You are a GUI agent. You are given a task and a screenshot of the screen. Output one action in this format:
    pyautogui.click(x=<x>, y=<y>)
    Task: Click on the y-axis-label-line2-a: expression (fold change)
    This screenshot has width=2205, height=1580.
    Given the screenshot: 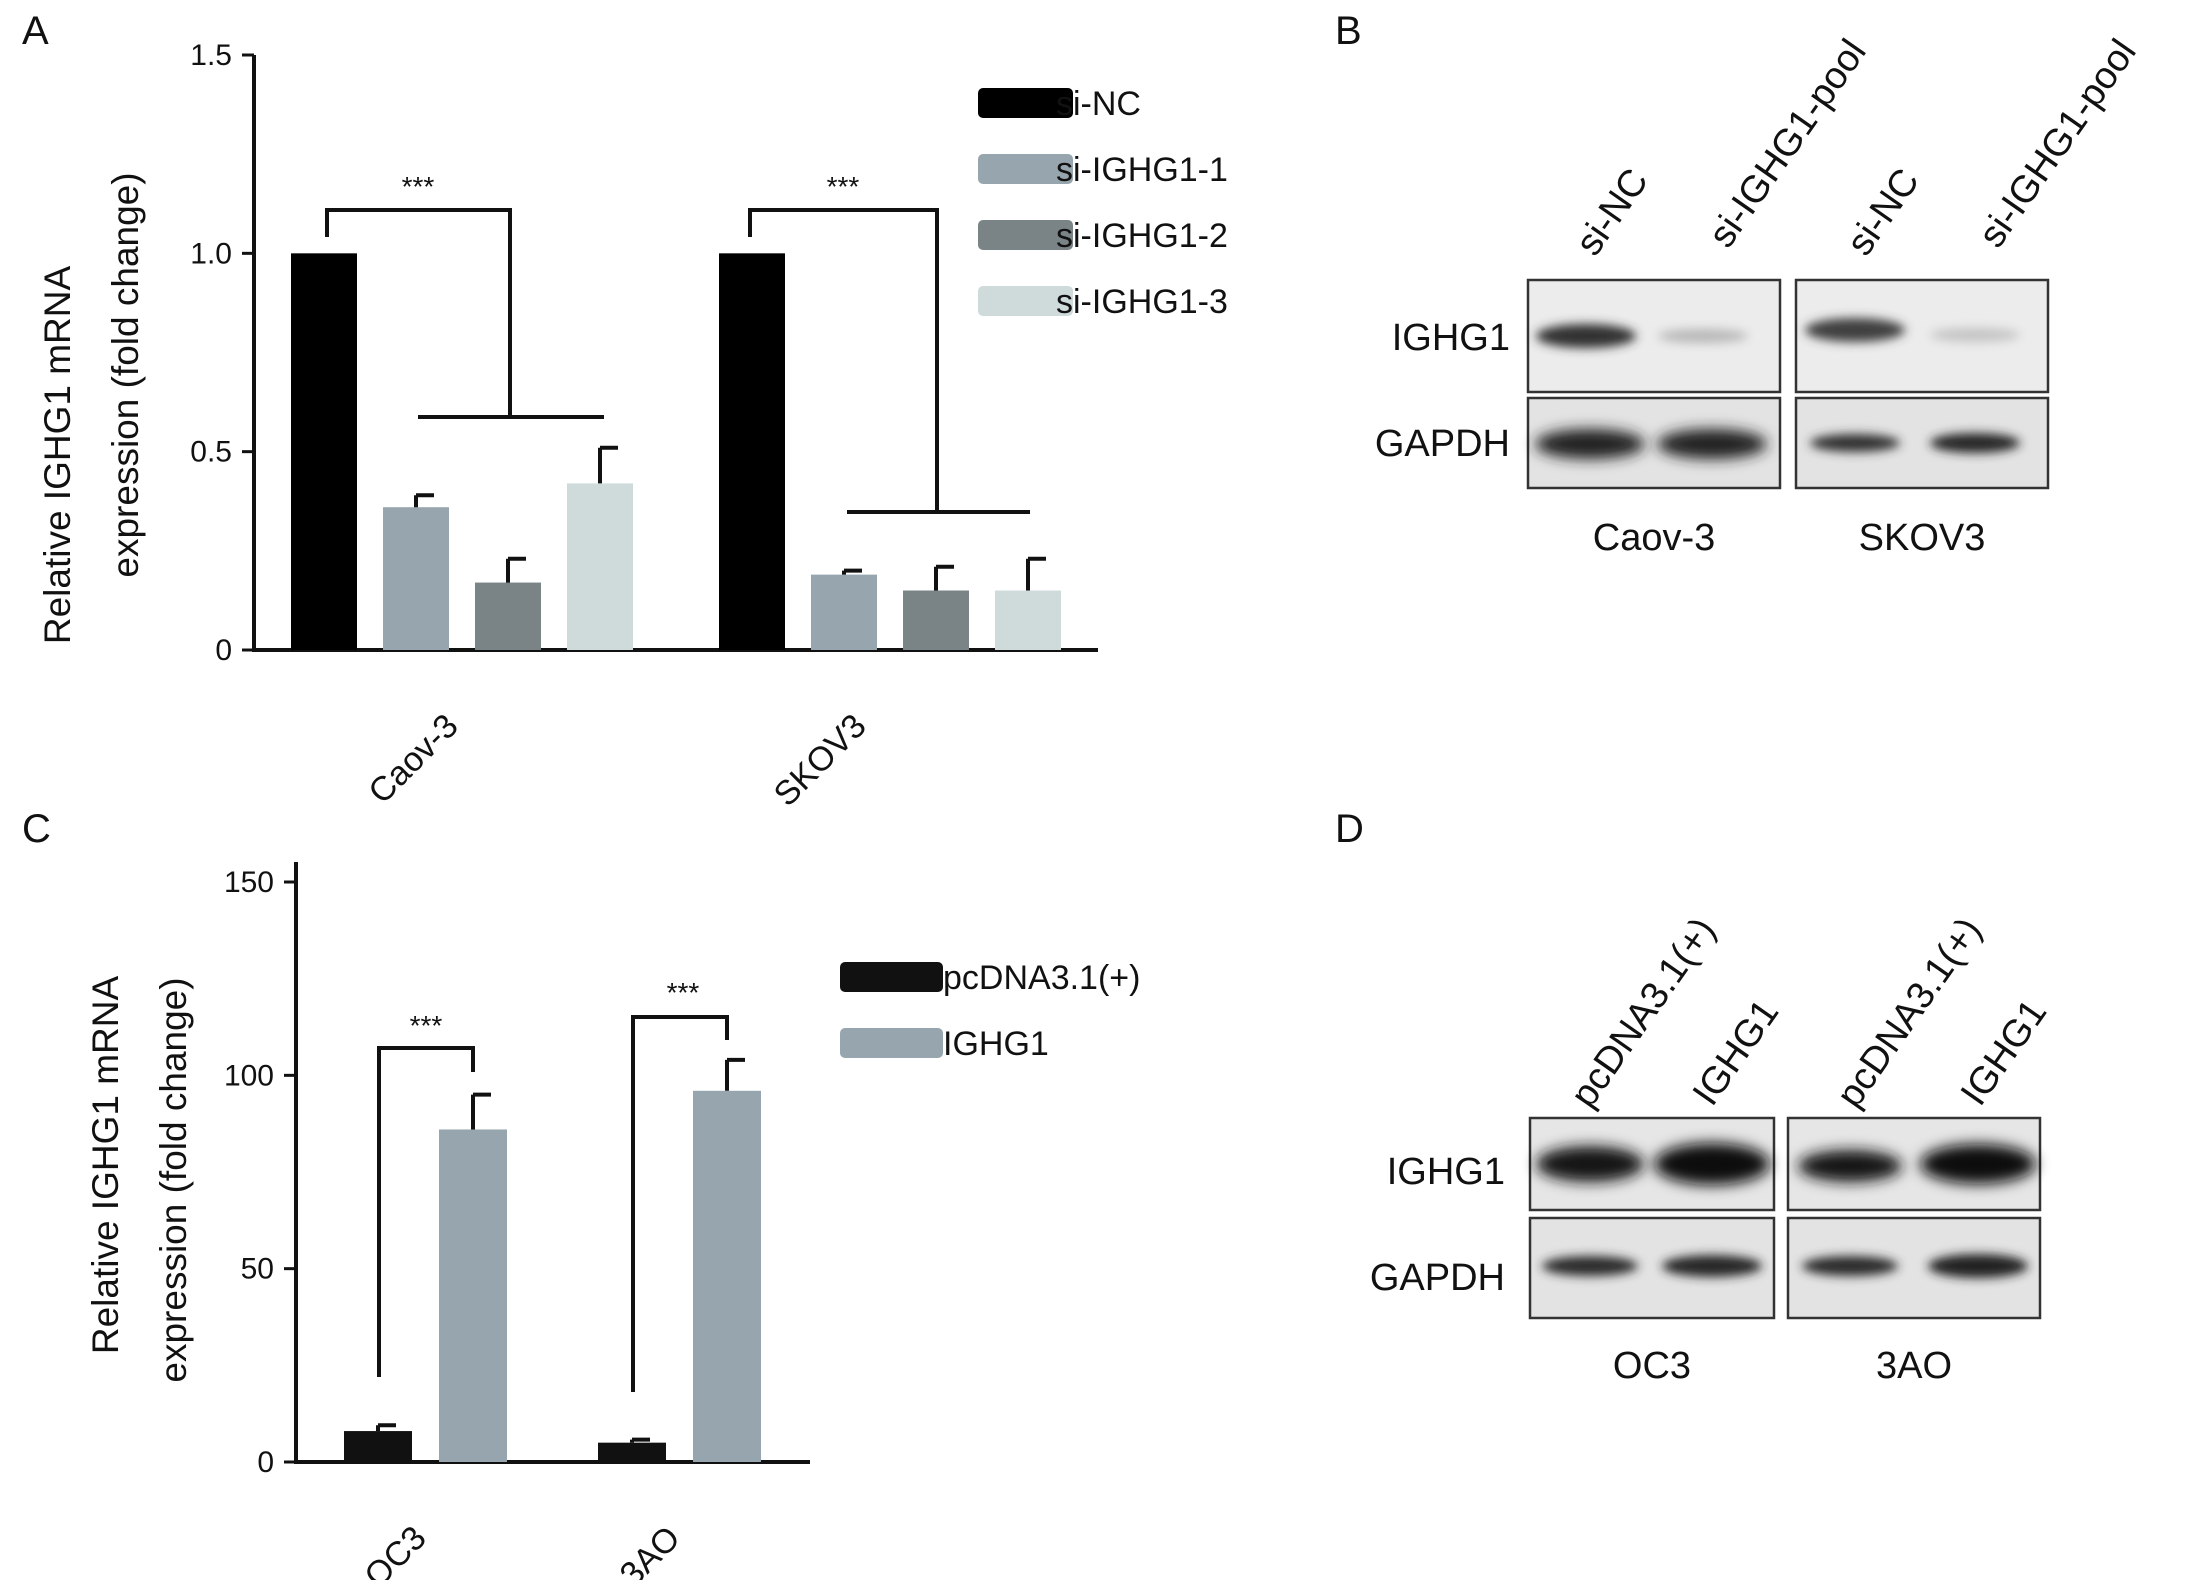 What is the action you would take?
    pyautogui.click(x=125, y=374)
    